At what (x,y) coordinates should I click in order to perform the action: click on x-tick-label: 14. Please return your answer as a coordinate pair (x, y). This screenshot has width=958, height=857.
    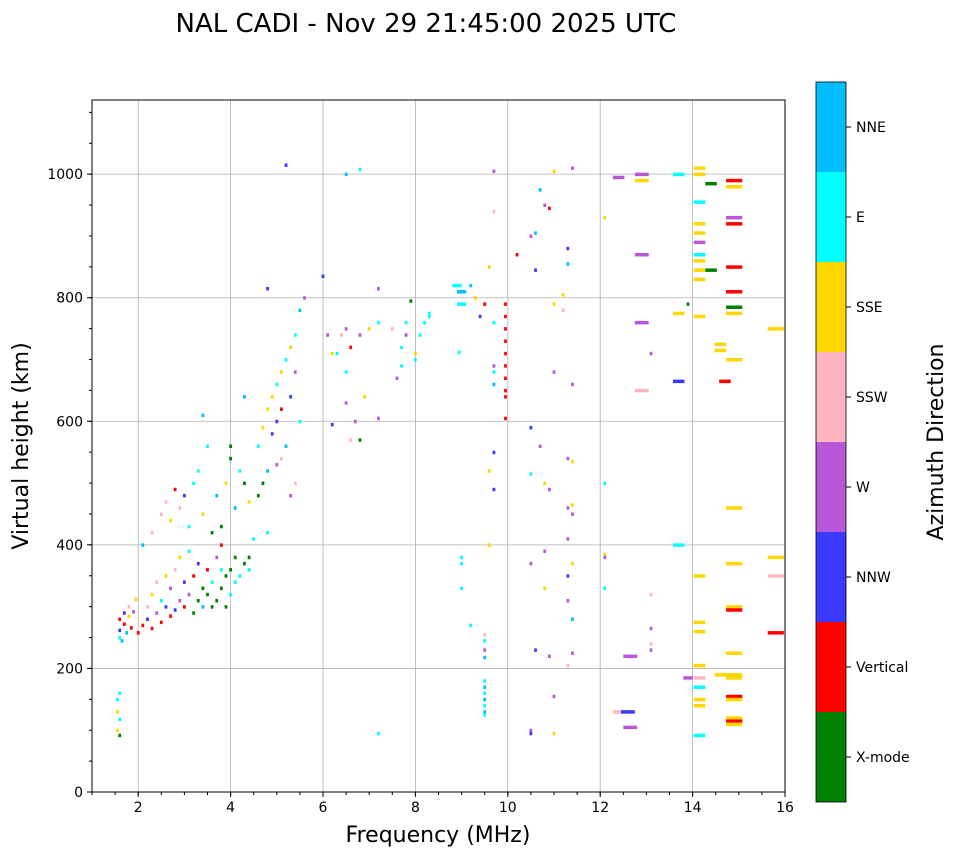
    Looking at the image, I should click on (693, 808).